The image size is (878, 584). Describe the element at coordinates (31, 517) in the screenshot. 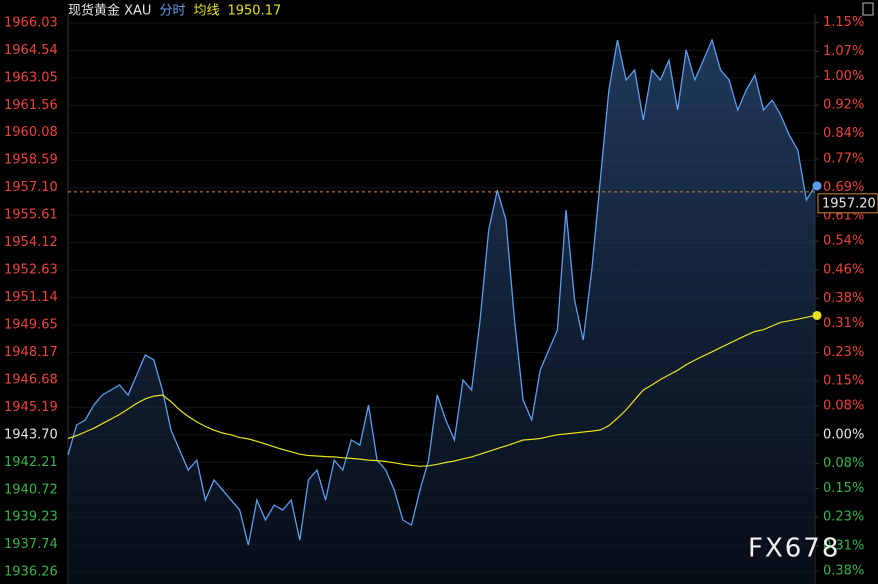

I see `y-tick-label: 1939.23` at that location.